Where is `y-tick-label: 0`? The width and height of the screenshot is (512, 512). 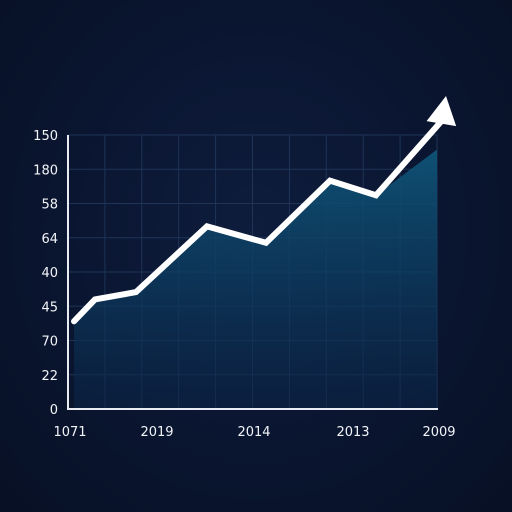 y-tick-label: 0 is located at coordinates (54, 410).